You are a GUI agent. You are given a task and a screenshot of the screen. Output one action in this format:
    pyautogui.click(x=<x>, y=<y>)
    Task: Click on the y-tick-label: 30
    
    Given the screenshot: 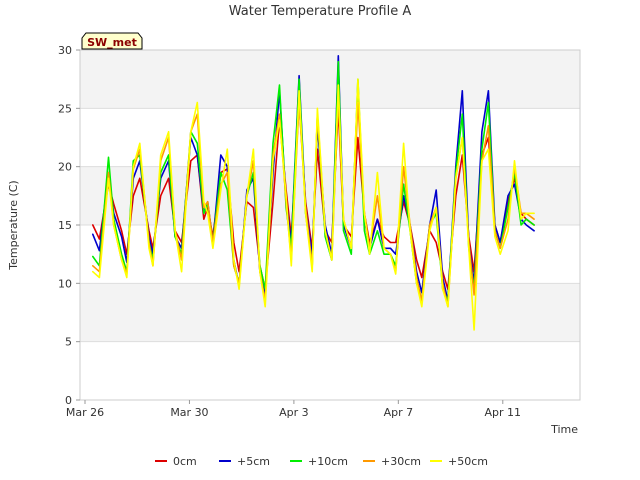 What is the action you would take?
    pyautogui.click(x=65, y=50)
    